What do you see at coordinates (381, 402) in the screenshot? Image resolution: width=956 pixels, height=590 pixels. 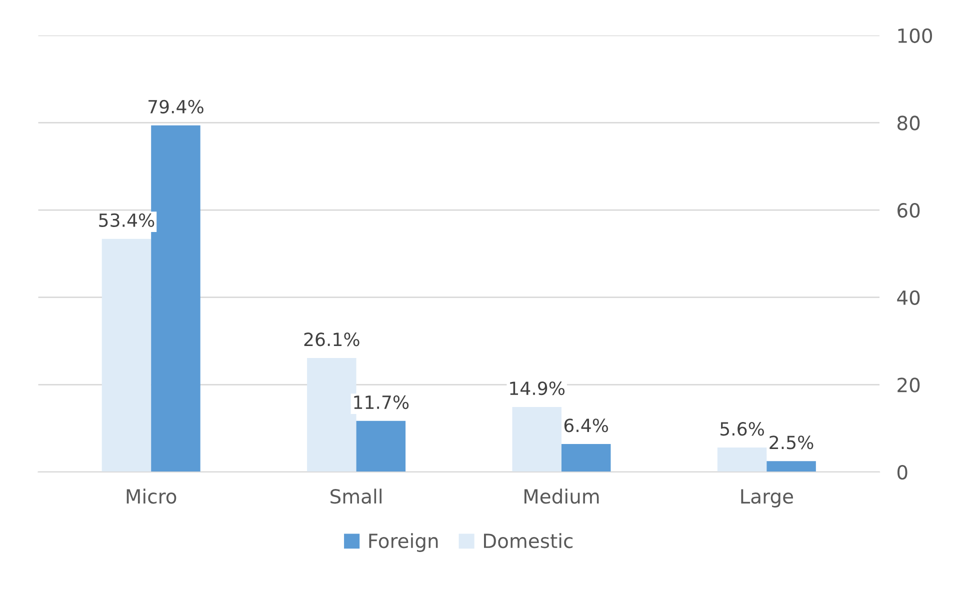 I see `data-label: 11.7%` at bounding box center [381, 402].